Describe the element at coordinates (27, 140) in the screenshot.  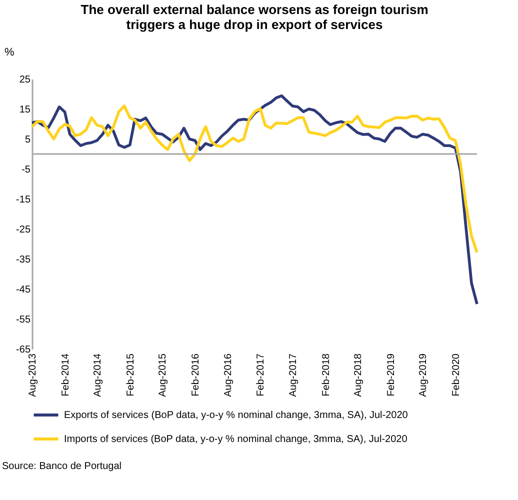
I see `y-tick-label: 5` at that location.